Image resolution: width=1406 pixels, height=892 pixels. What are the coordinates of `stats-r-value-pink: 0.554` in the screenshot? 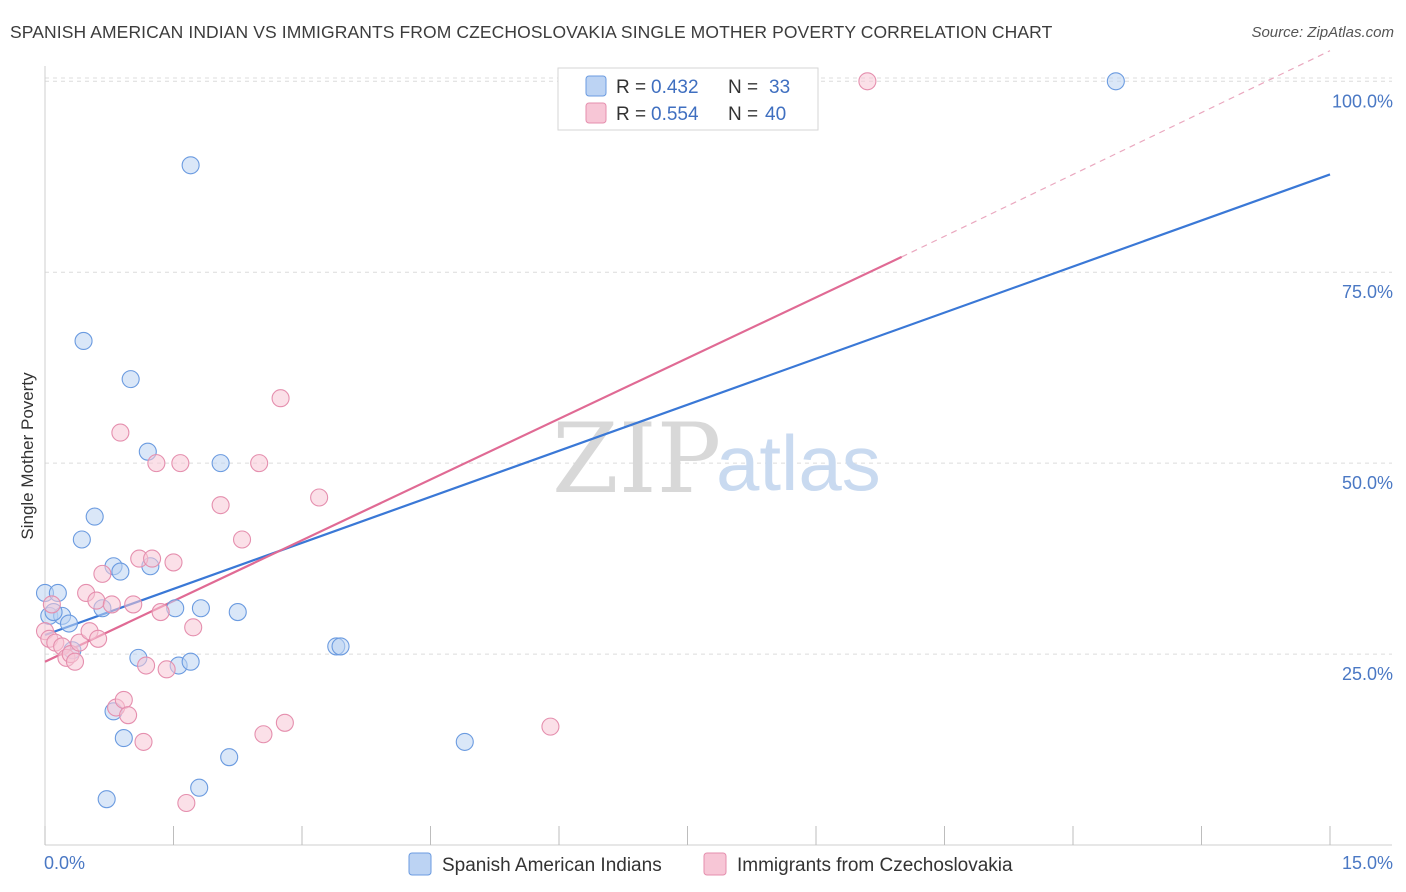 It's located at (675, 114).